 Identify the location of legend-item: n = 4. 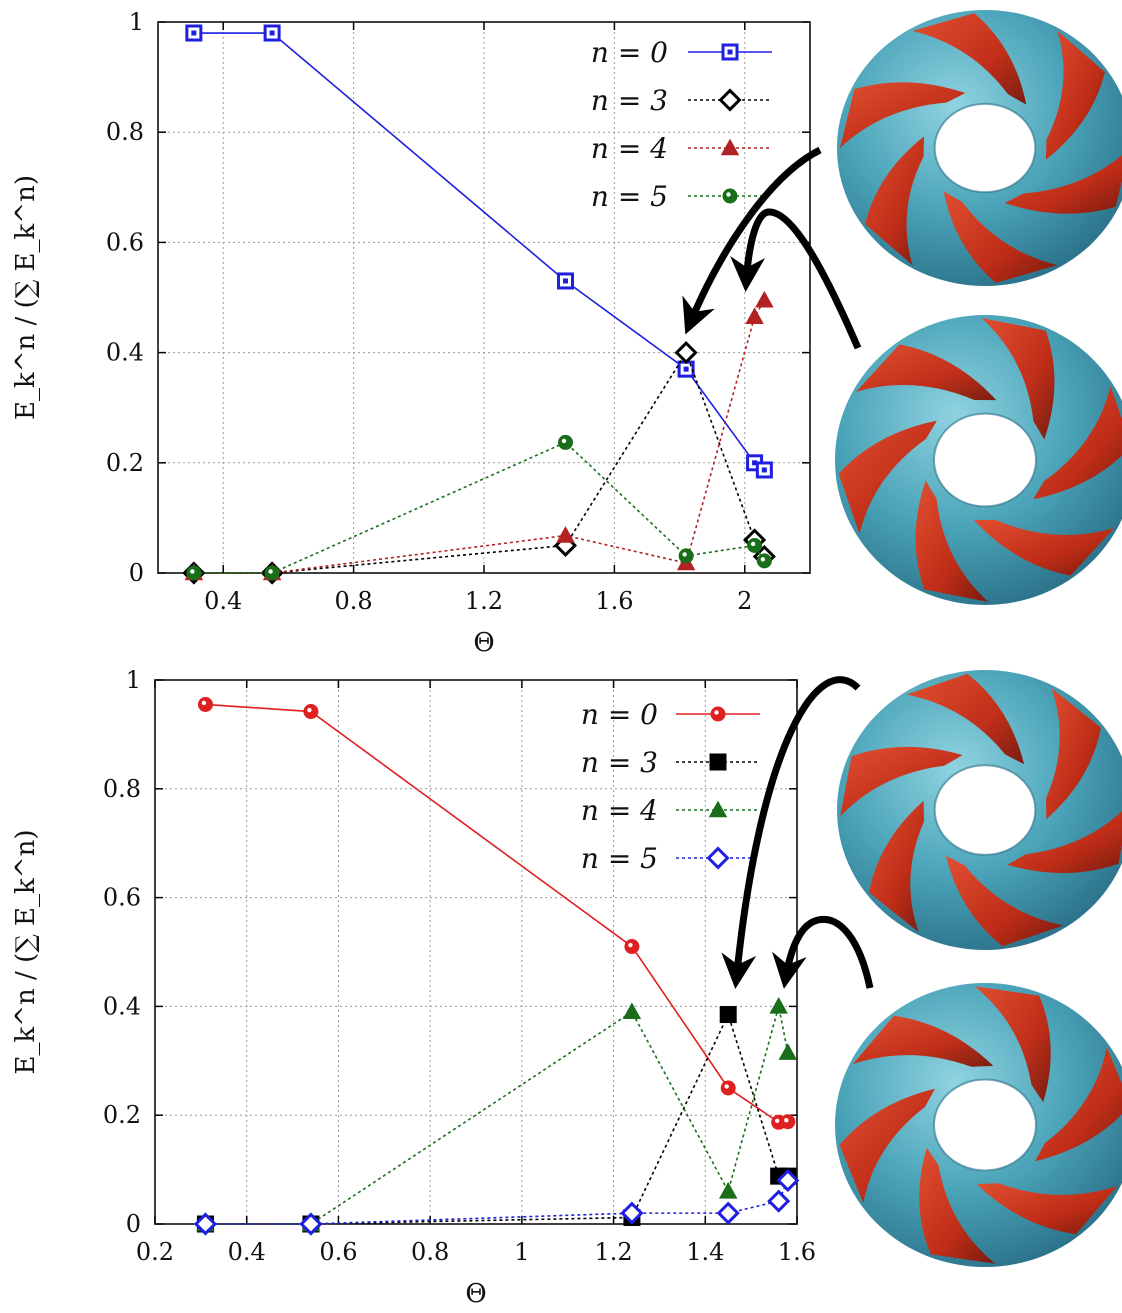
(670, 810).